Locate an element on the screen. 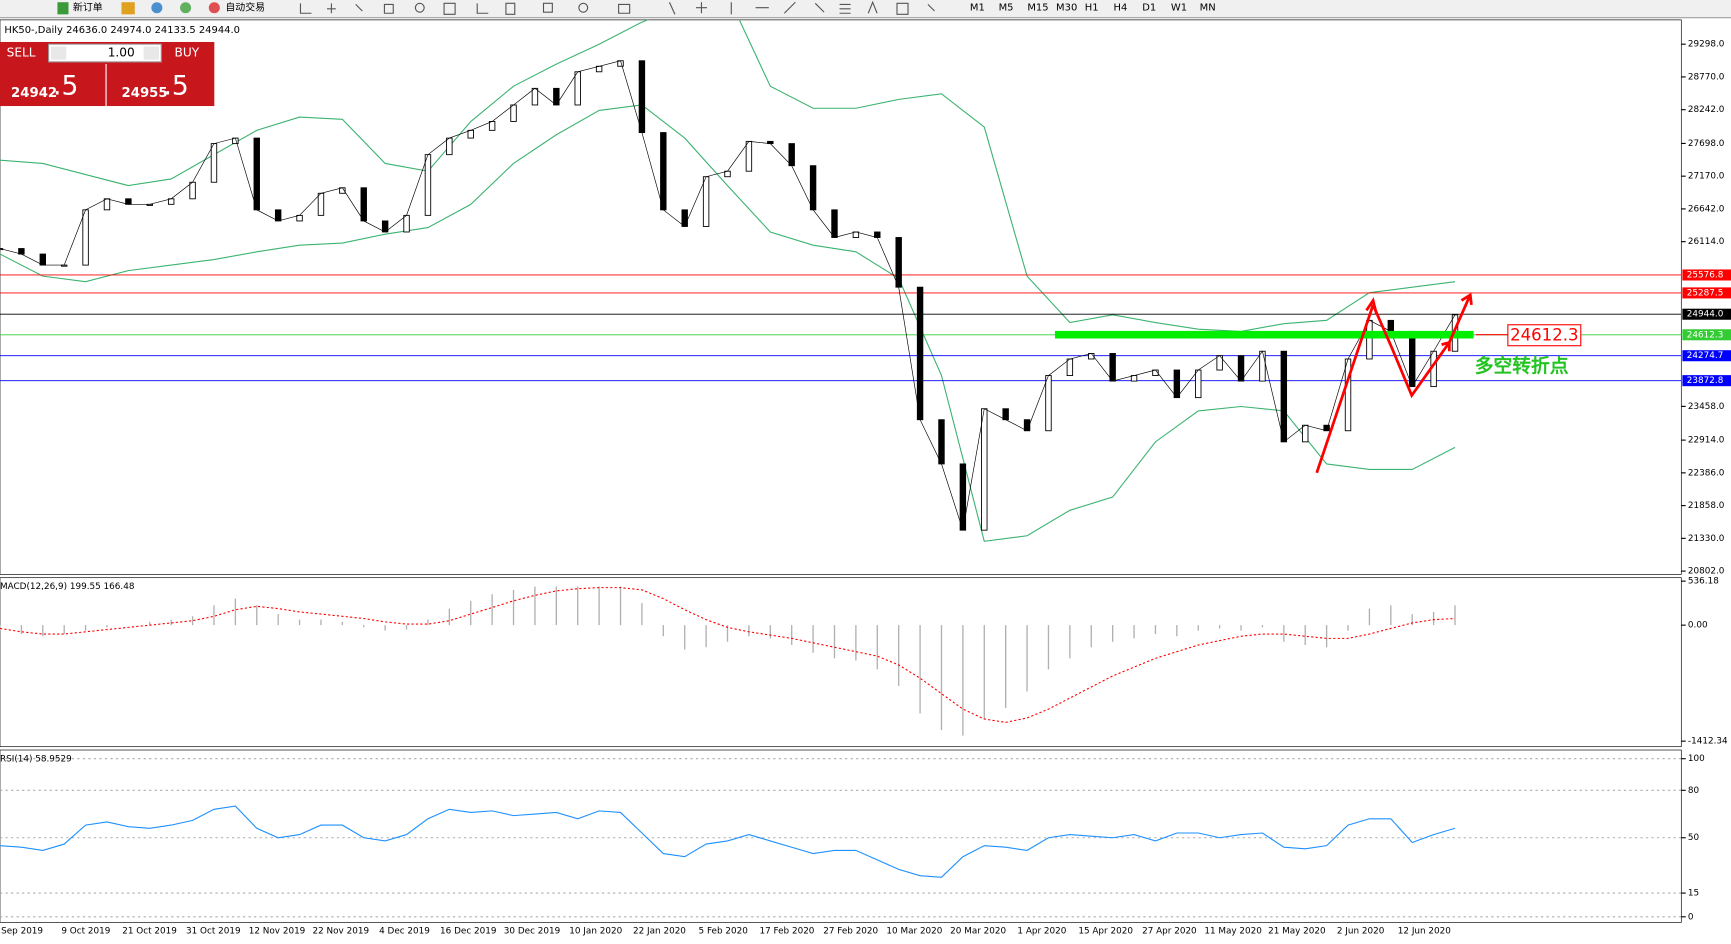 The height and width of the screenshot is (944, 1731). new-order-icon is located at coordinates (63, 8).